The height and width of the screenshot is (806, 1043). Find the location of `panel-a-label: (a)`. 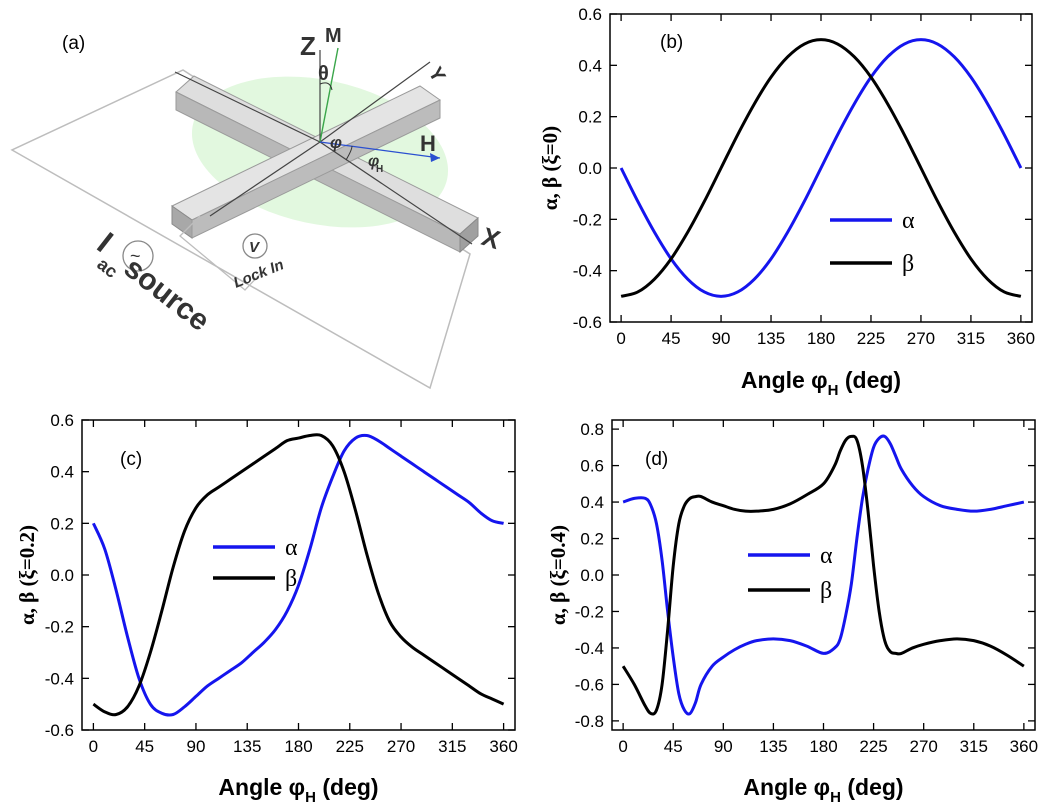

panel-a-label: (a) is located at coordinates (73, 43).